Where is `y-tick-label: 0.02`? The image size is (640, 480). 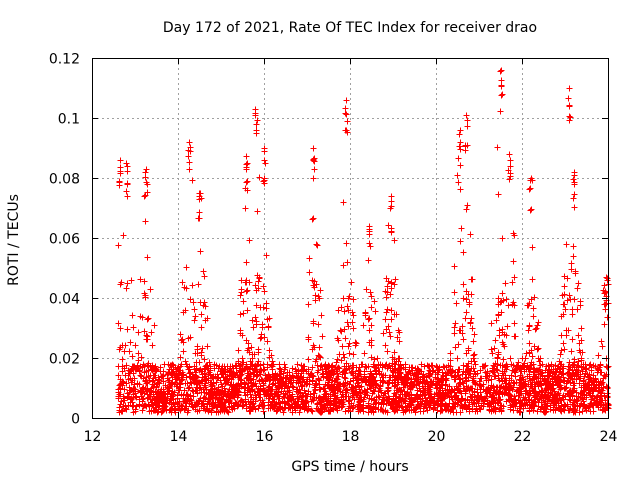
y-tick-label: 0.02 is located at coordinates (64, 360).